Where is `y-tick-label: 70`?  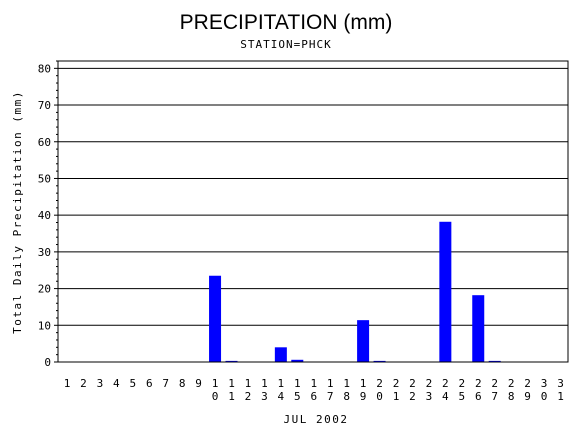 y-tick-label: 70 is located at coordinates (44, 105).